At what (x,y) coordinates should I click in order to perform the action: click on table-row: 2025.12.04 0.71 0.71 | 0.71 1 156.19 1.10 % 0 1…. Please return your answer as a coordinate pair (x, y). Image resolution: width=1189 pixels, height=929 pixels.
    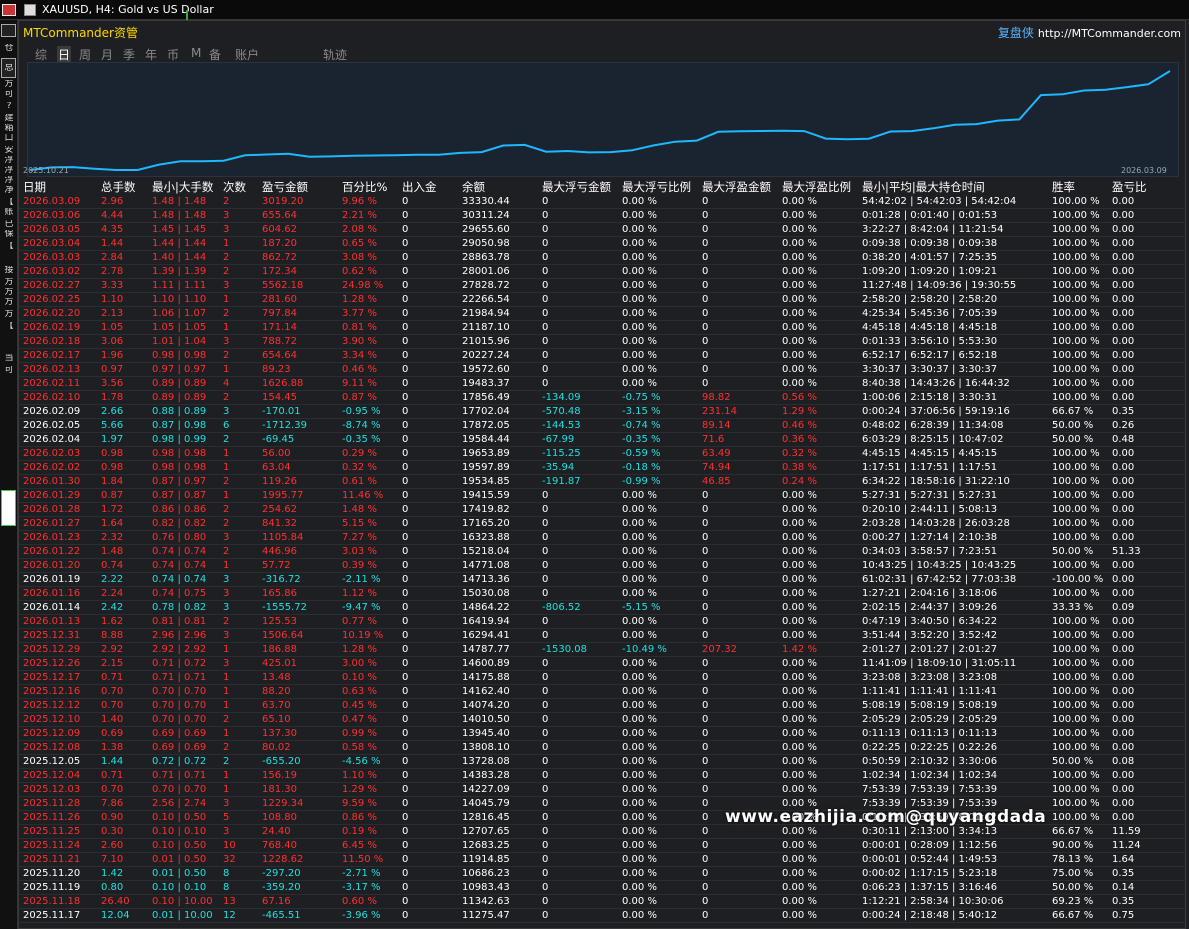
    Looking at the image, I should click on (603, 776).